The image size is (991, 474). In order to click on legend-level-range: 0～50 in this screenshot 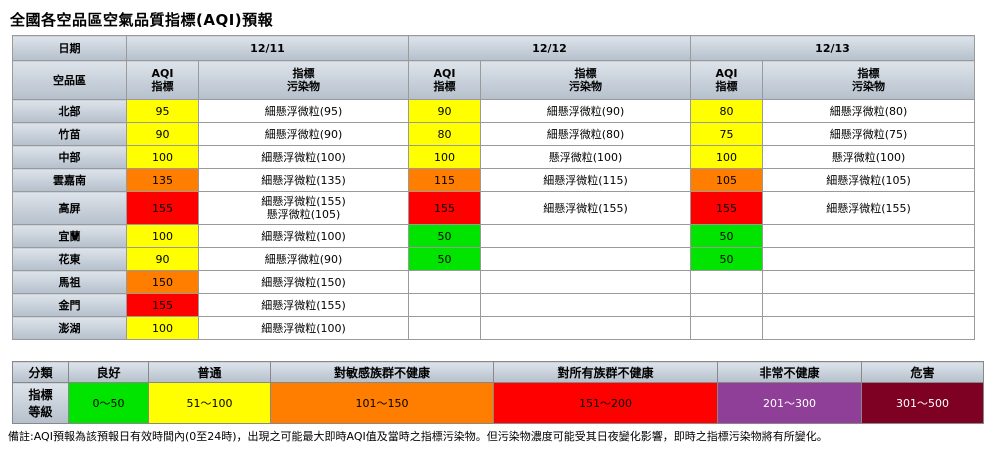, I will do `click(108, 403)`.